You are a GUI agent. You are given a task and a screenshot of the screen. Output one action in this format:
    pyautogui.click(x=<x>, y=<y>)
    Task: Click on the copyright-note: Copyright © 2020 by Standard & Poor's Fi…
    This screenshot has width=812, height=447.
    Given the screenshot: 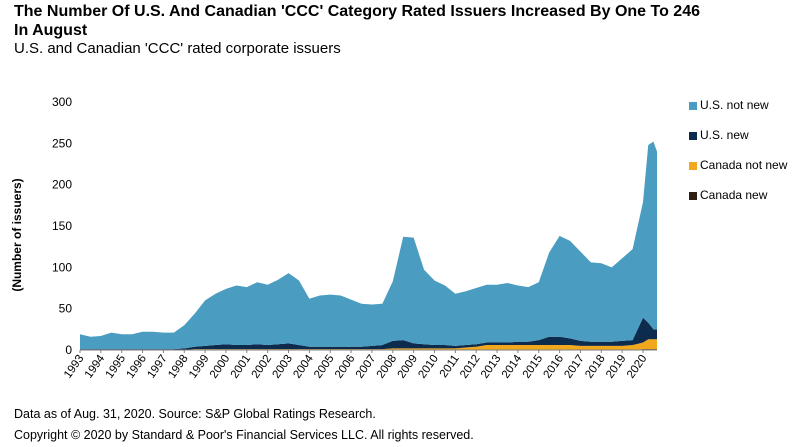 What is the action you would take?
    pyautogui.click(x=244, y=435)
    